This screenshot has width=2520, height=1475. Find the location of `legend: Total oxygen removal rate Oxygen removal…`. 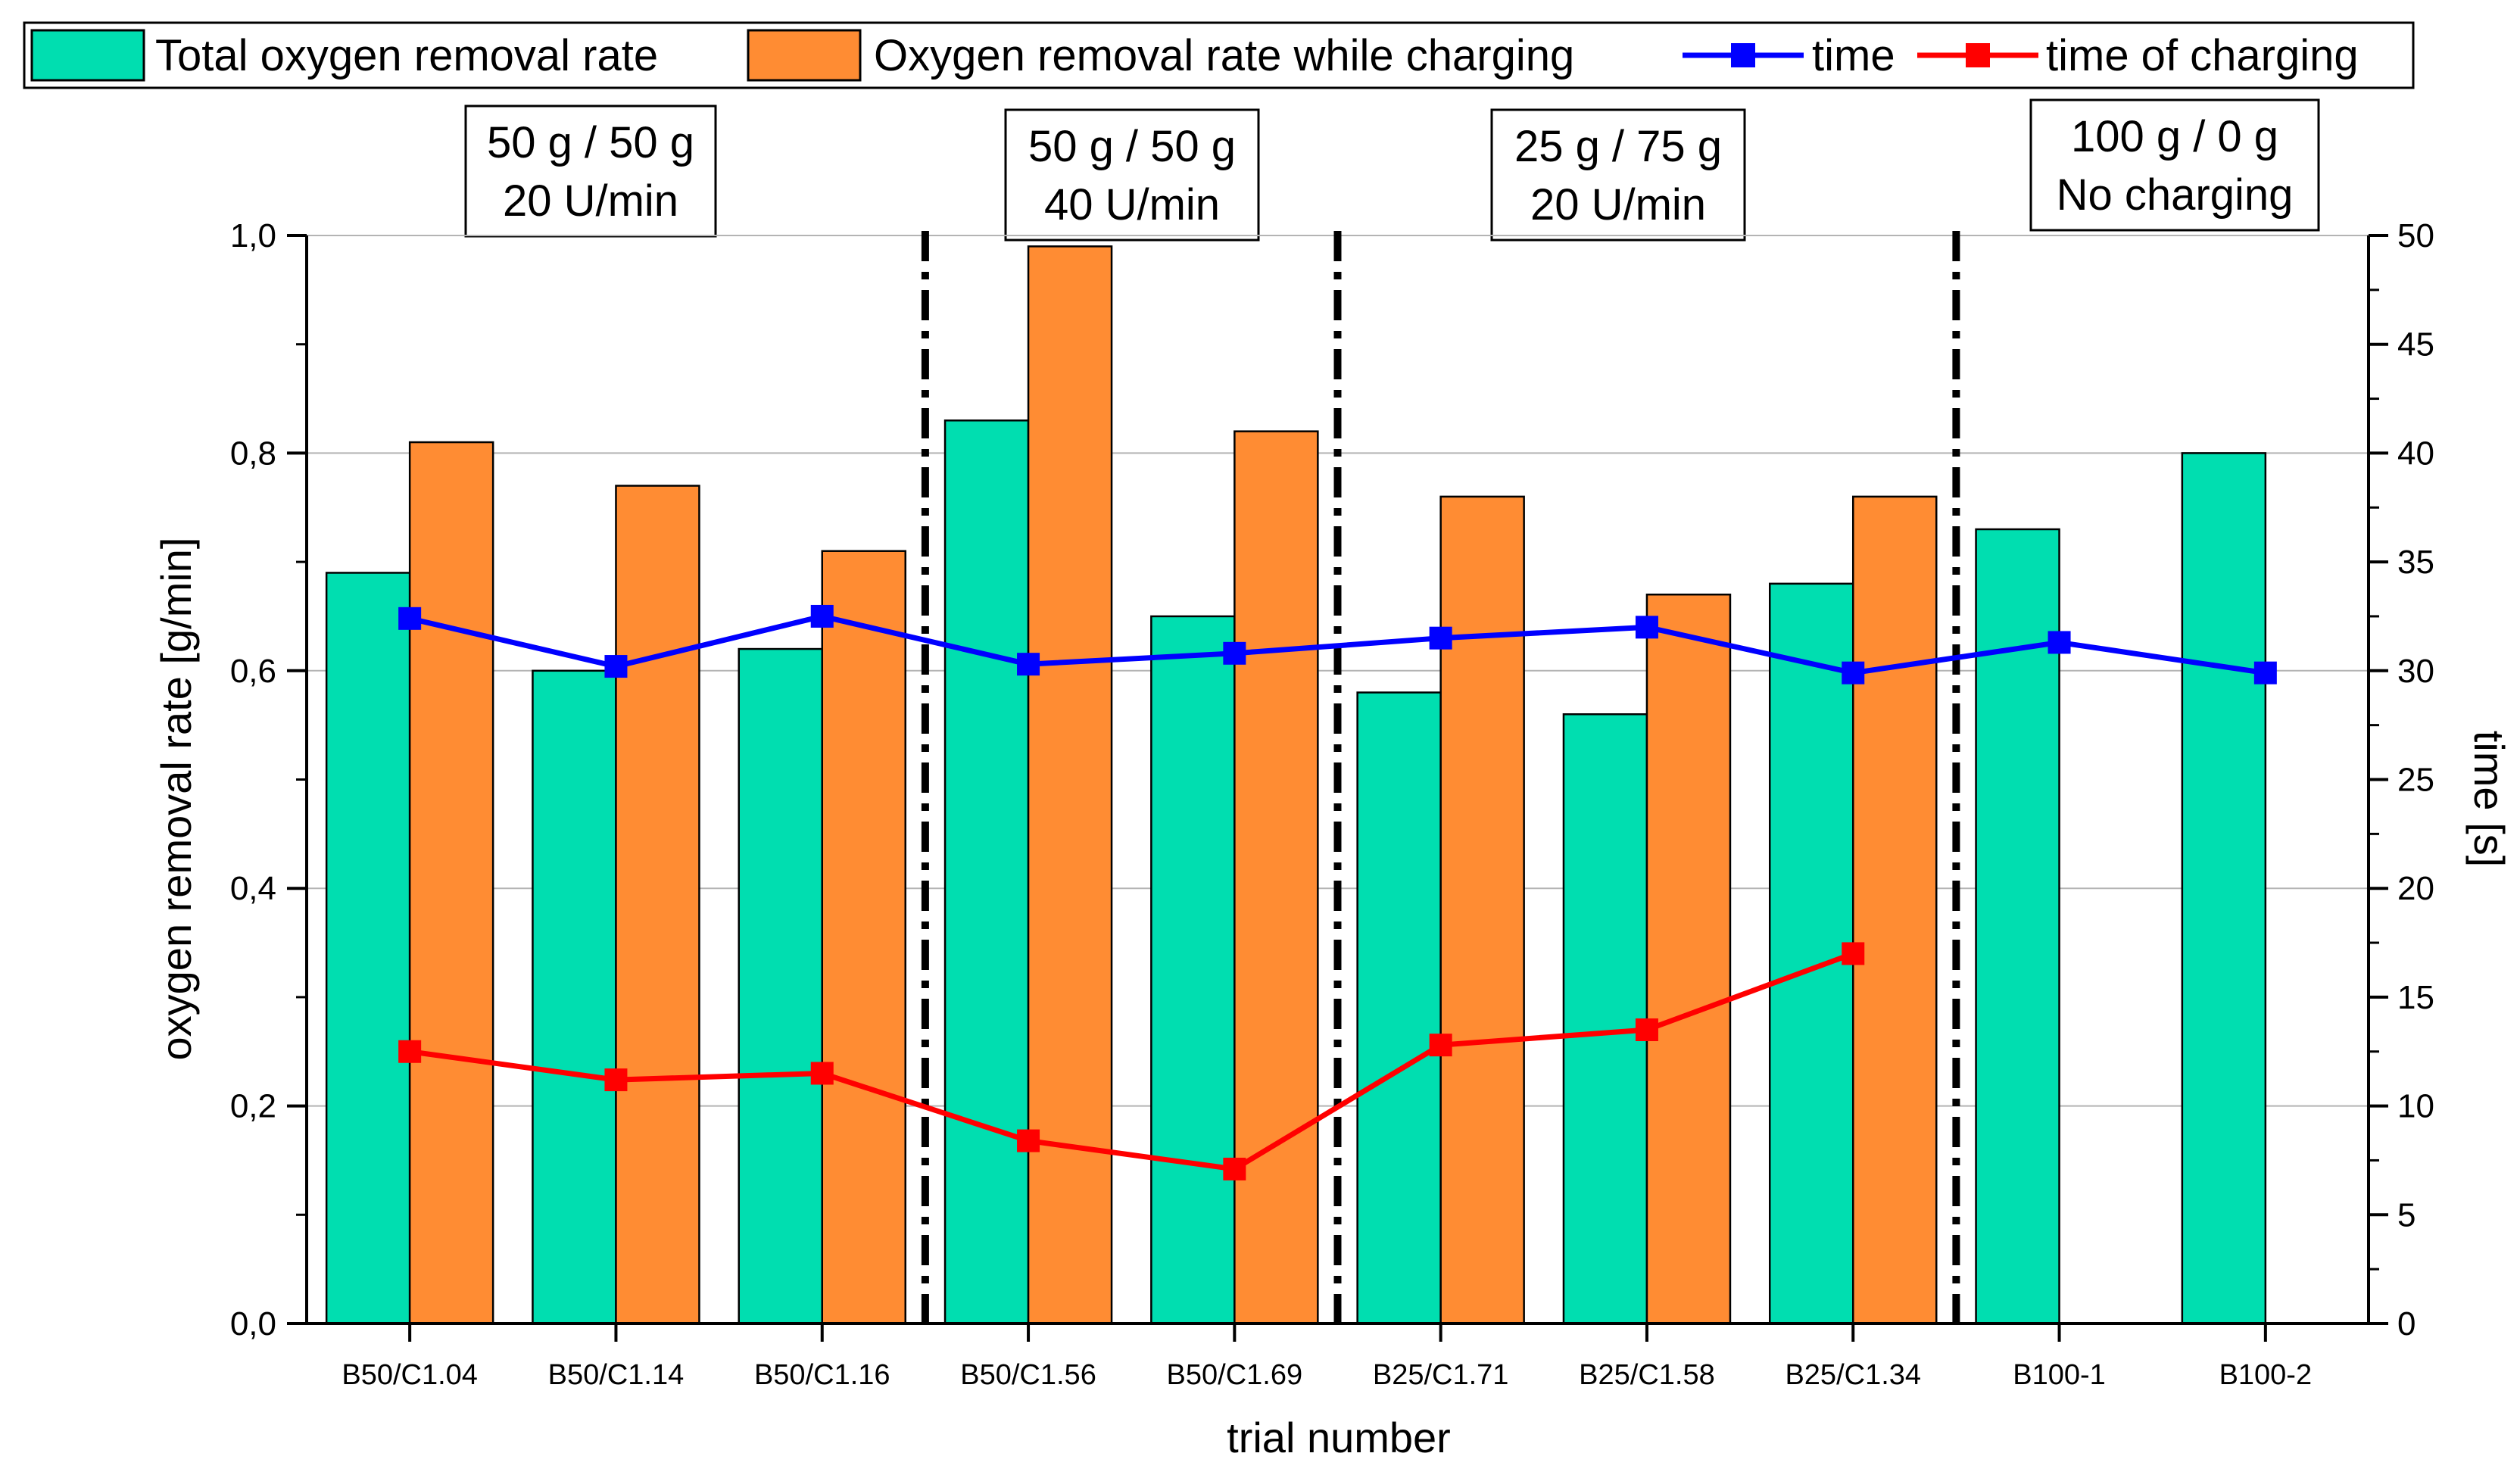

legend: Total oxygen removal rate Oxygen removal… is located at coordinates (1219, 55).